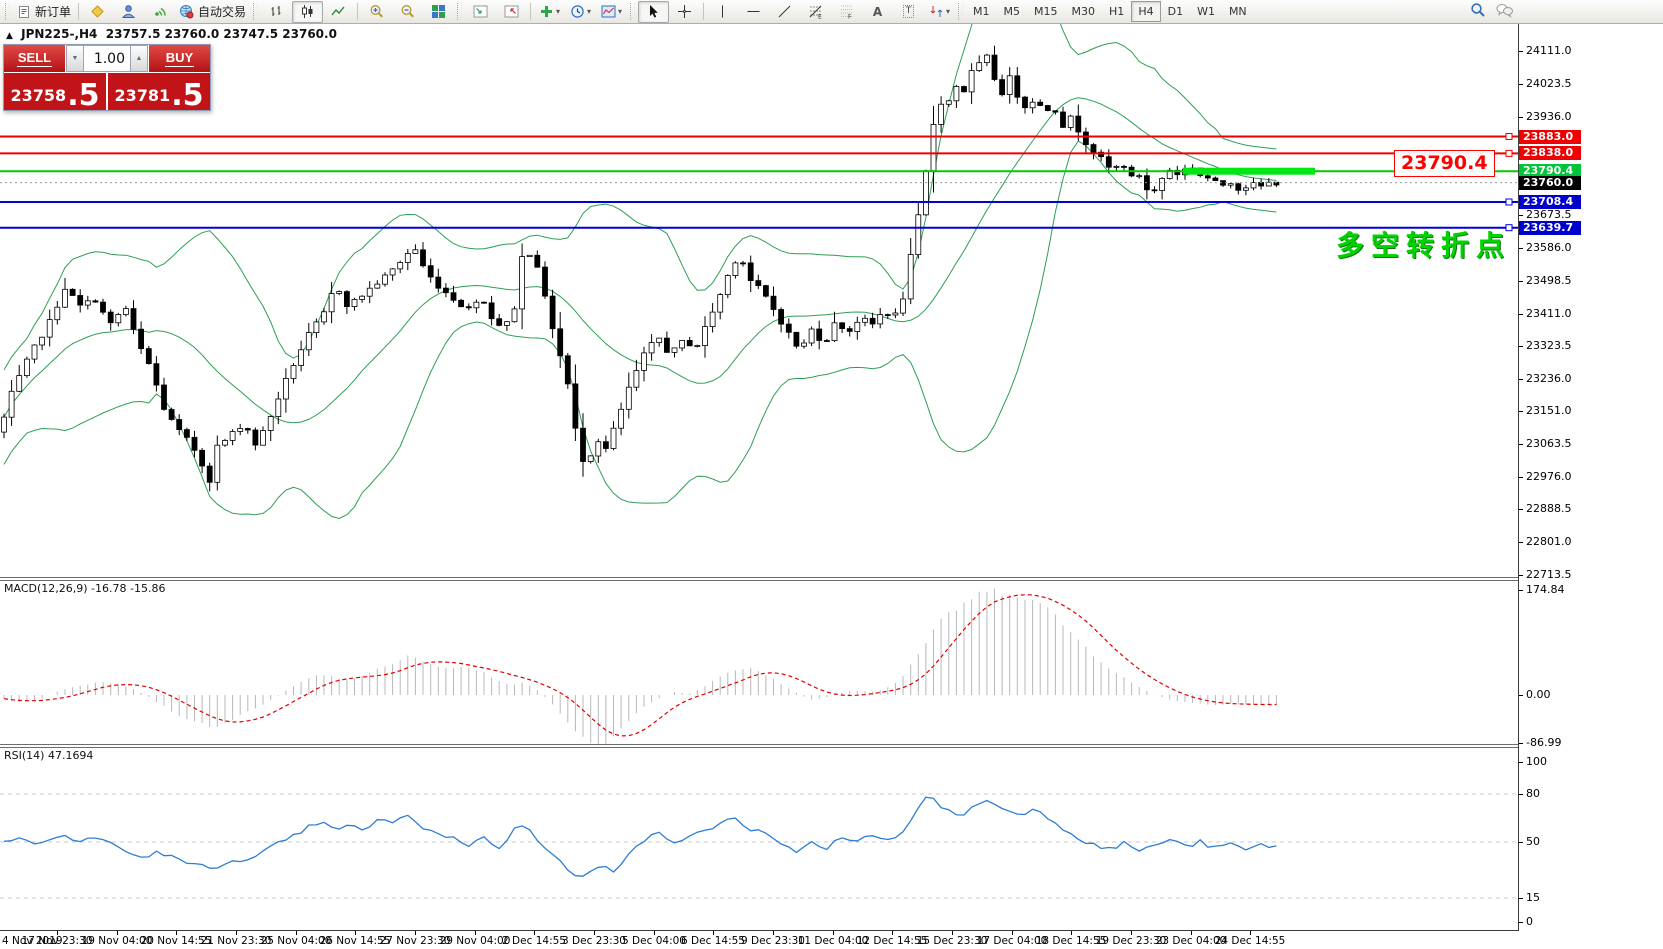 The width and height of the screenshot is (1663, 949). What do you see at coordinates (773, 941) in the screenshot?
I see `time-tick-label: 9 Dec 23:30` at bounding box center [773, 941].